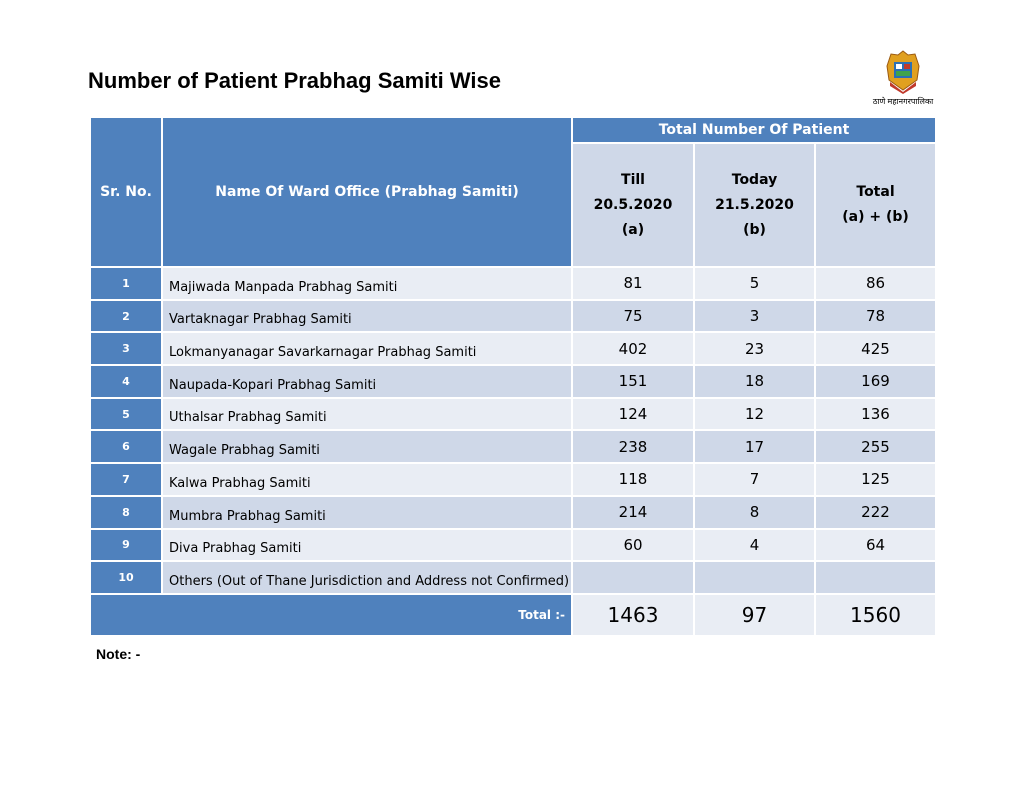 This screenshot has height=791, width=1024. Describe the element at coordinates (754, 349) in the screenshot. I see `today-value-cell: 23` at that location.